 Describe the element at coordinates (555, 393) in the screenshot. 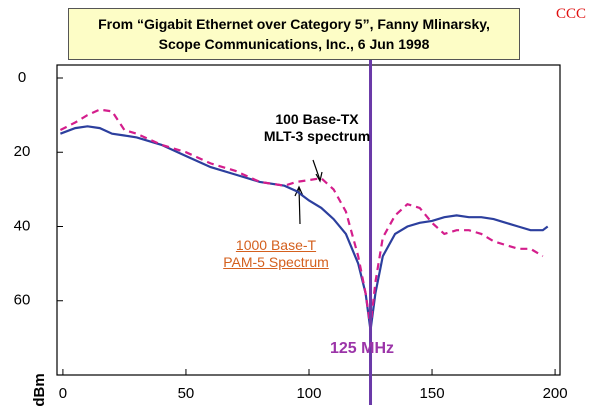

I see `x-tick-label: 200` at that location.